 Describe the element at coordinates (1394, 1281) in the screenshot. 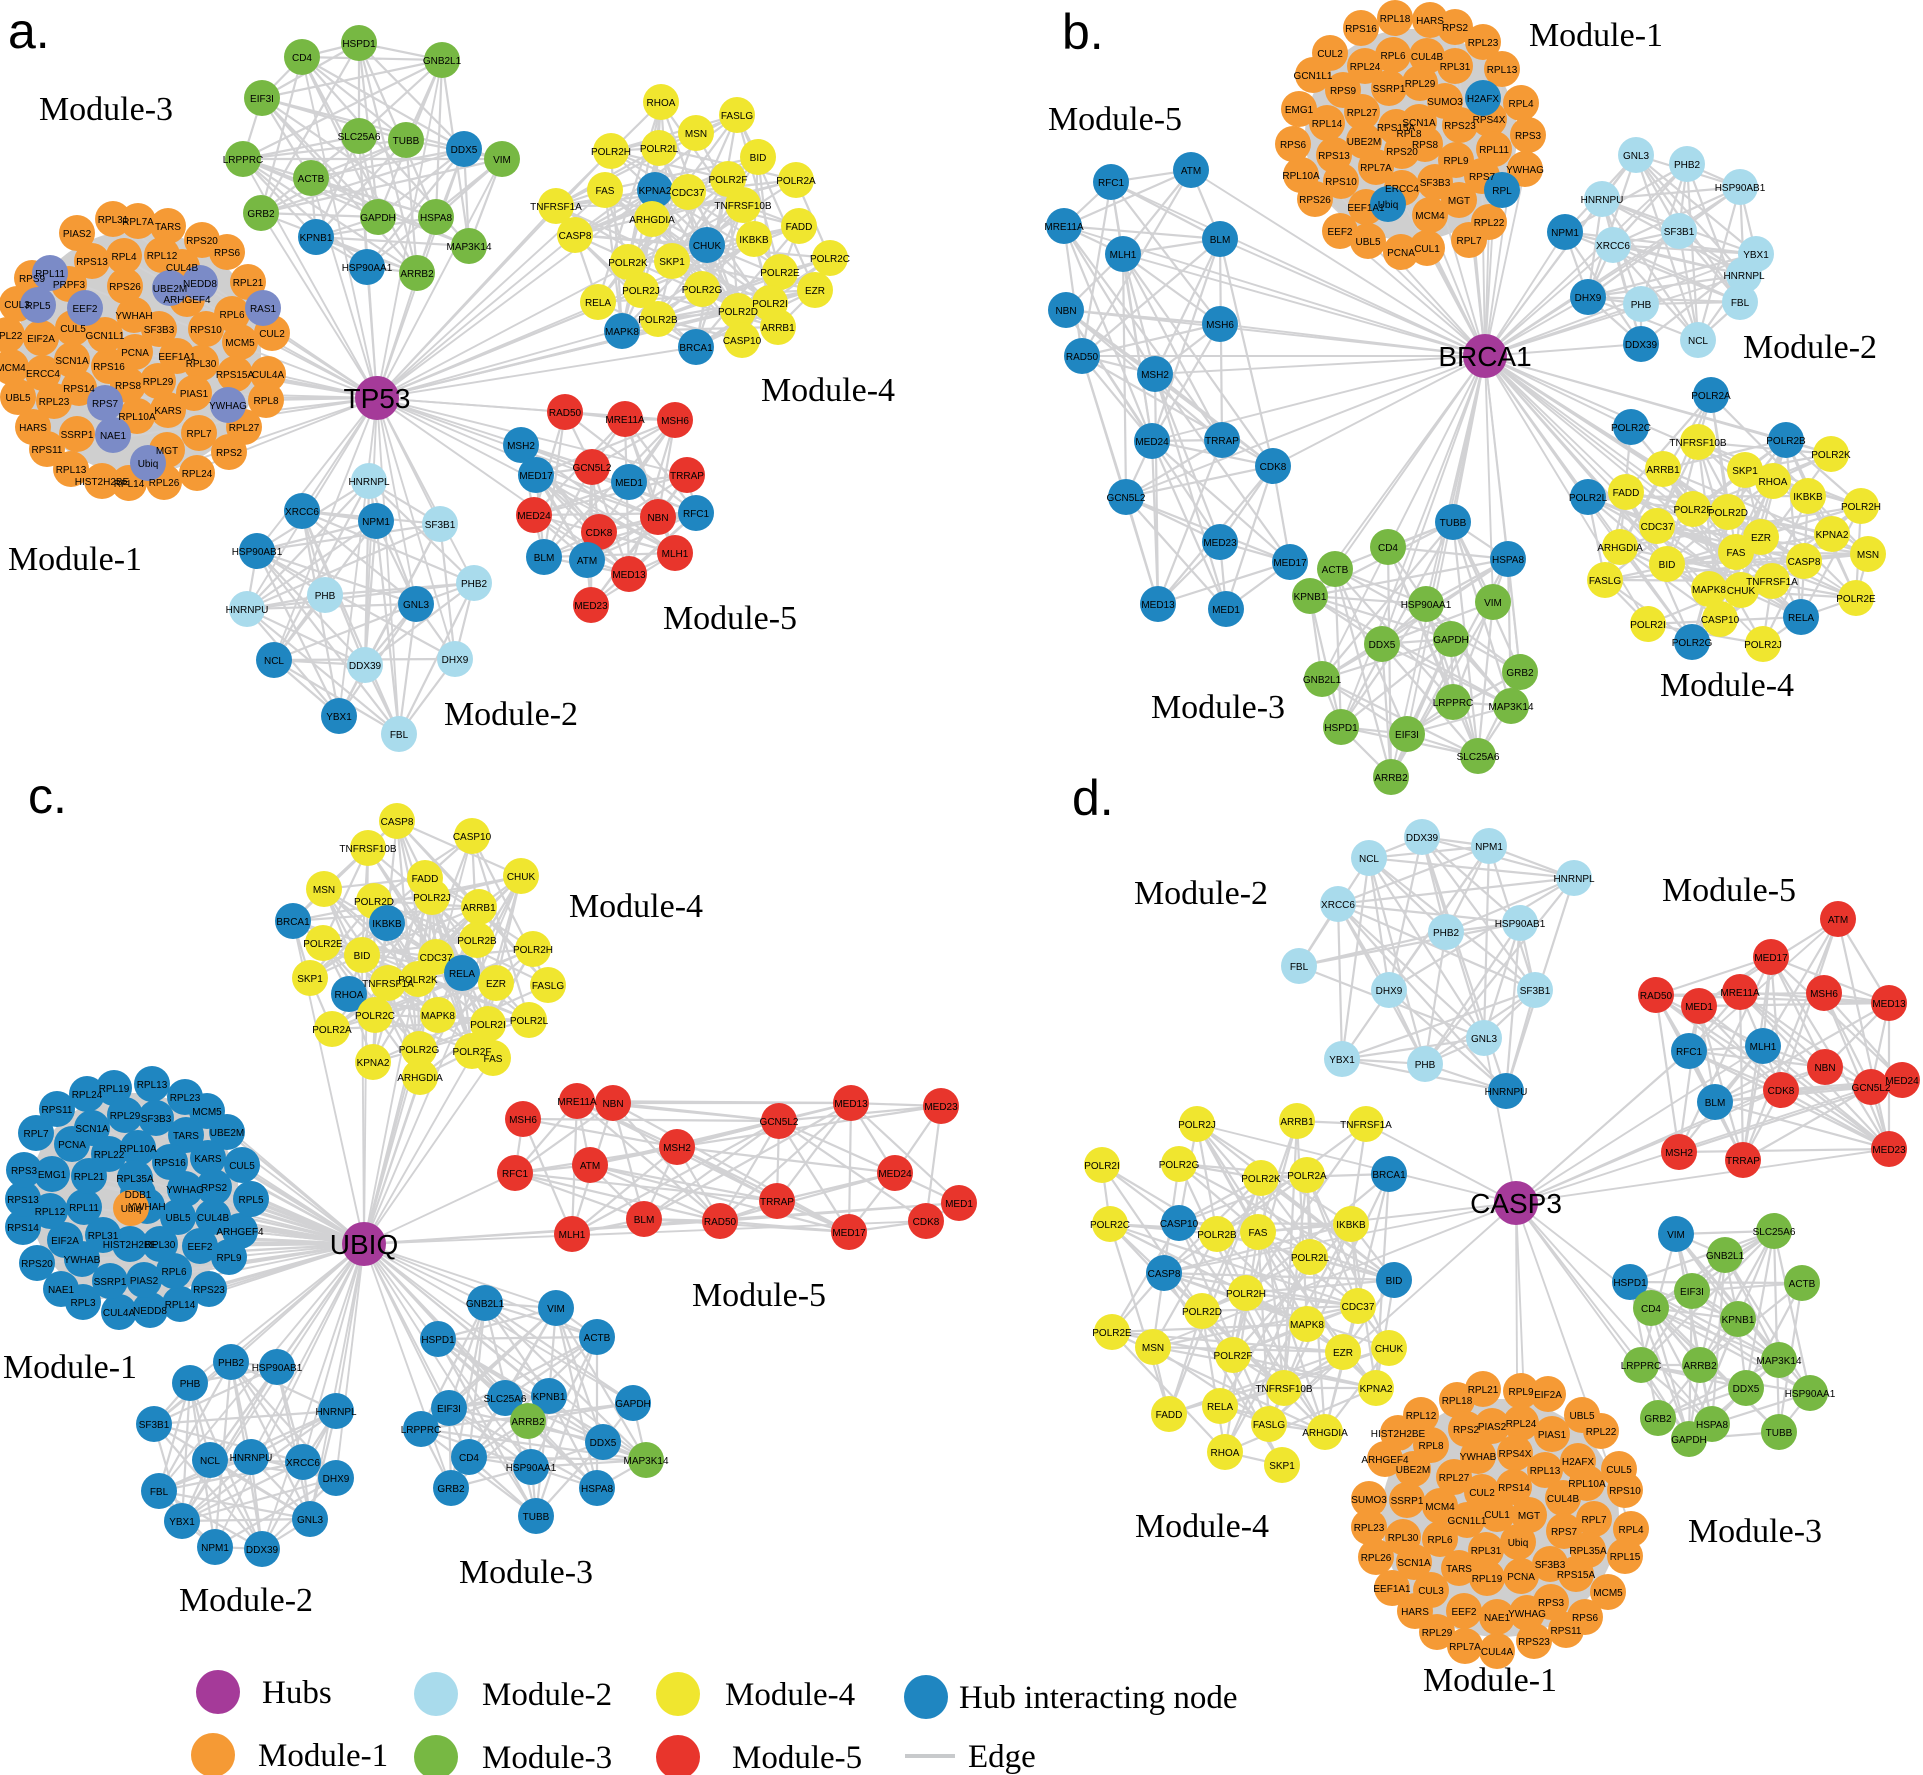

I see `svg-text: BID` at that location.